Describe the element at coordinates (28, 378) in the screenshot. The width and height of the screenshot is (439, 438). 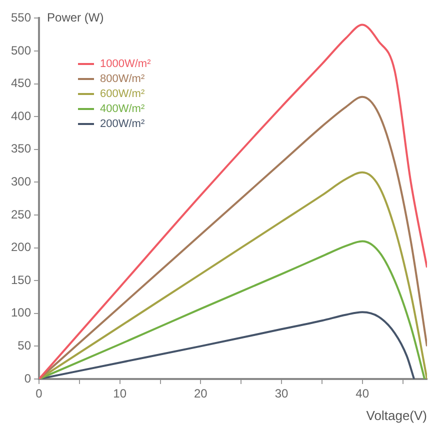
I see `y-tick-label: 0` at that location.